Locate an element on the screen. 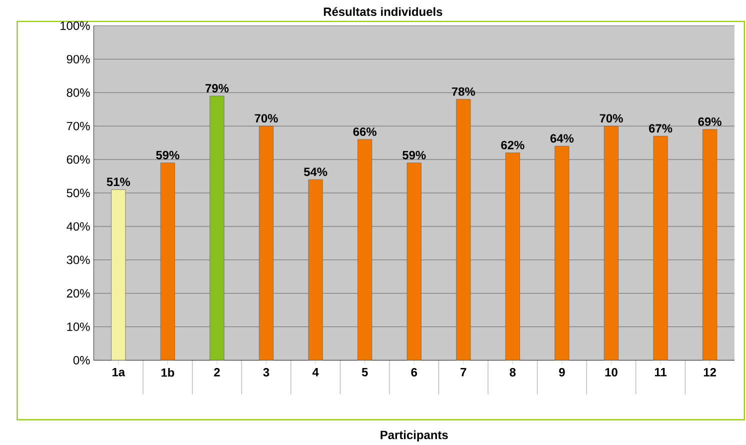  x-tick-label: 8 is located at coordinates (513, 372).